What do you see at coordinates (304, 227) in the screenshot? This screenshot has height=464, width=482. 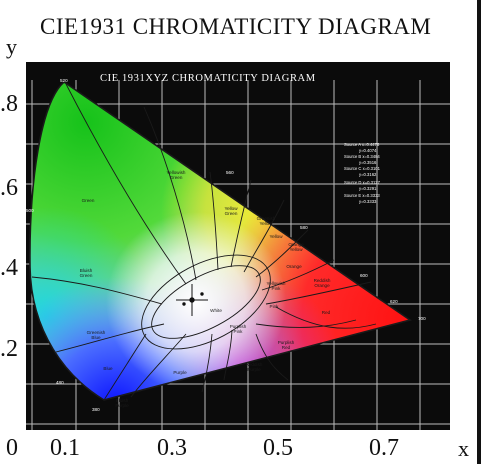 I see `wl-580: 580` at bounding box center [304, 227].